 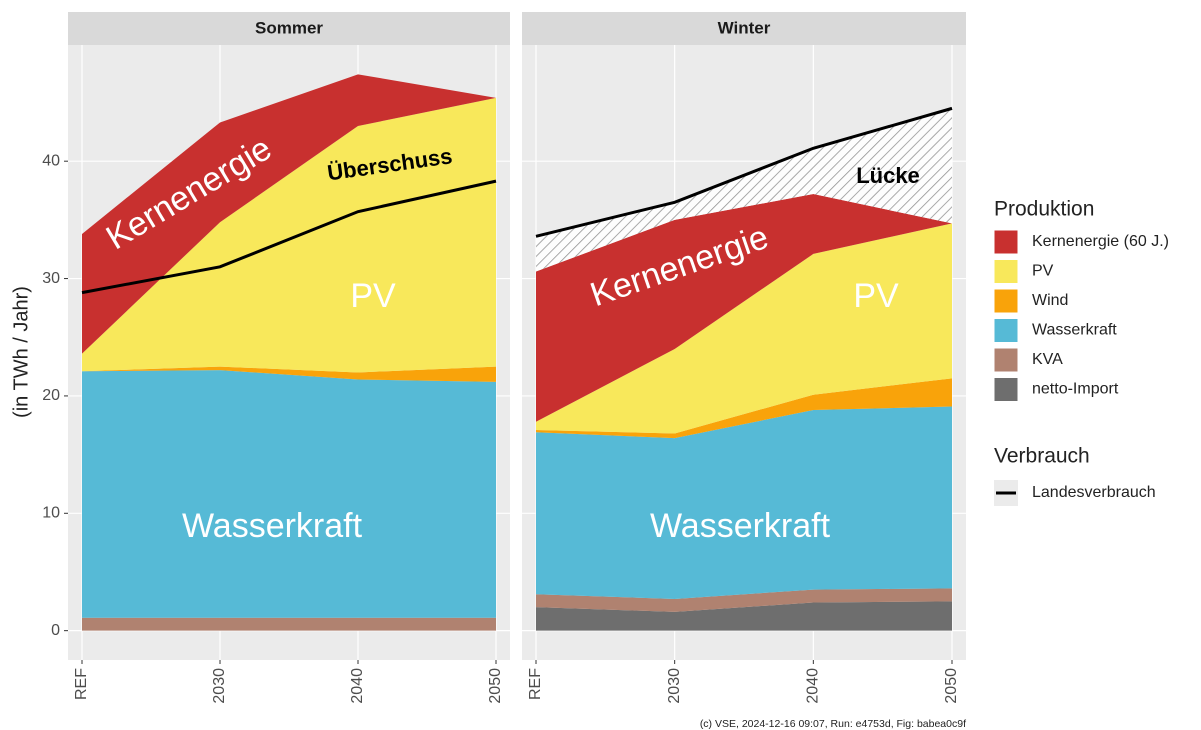 What do you see at coordinates (51, 395) in the screenshot?
I see `y-tick-label: 20` at bounding box center [51, 395].